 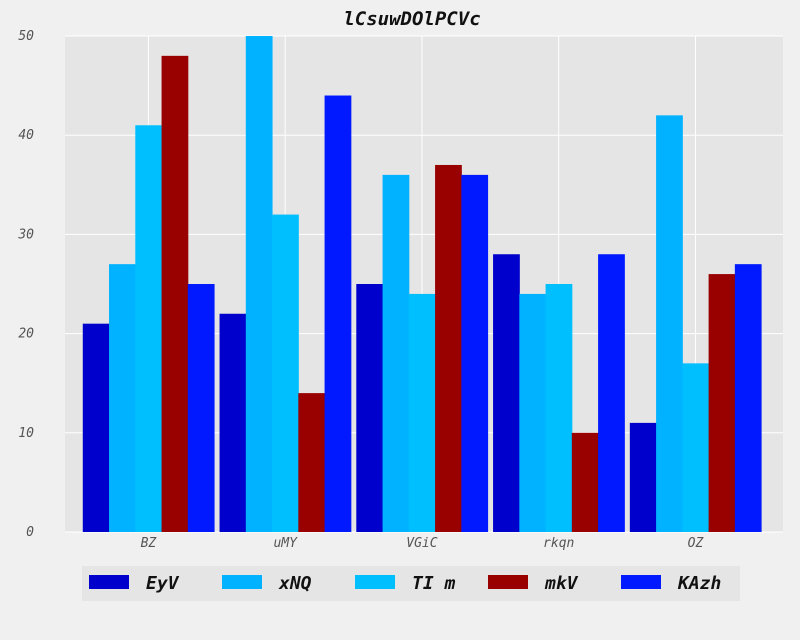 What do you see at coordinates (163, 583) in the screenshot?
I see `legend-label: EyV` at bounding box center [163, 583].